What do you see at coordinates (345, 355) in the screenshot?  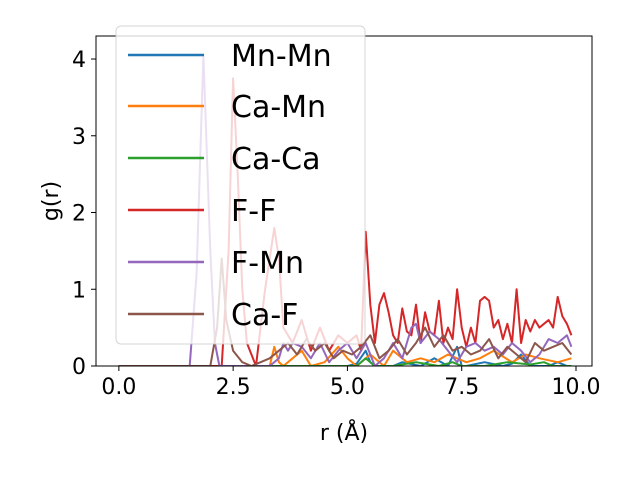 I see `series-line-ca-mn` at bounding box center [345, 355].